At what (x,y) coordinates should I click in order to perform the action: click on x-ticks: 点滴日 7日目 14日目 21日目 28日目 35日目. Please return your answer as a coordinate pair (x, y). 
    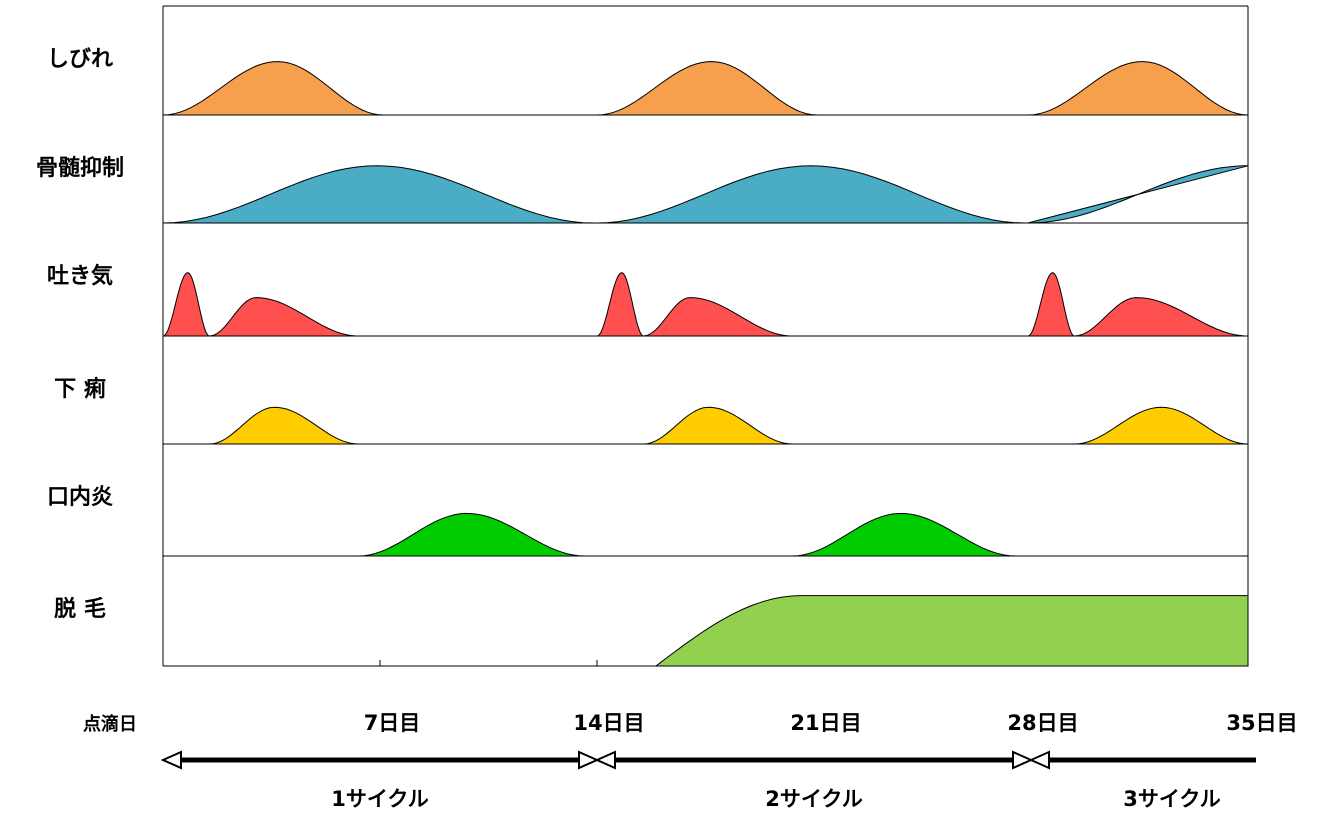
    Looking at the image, I should click on (690, 697).